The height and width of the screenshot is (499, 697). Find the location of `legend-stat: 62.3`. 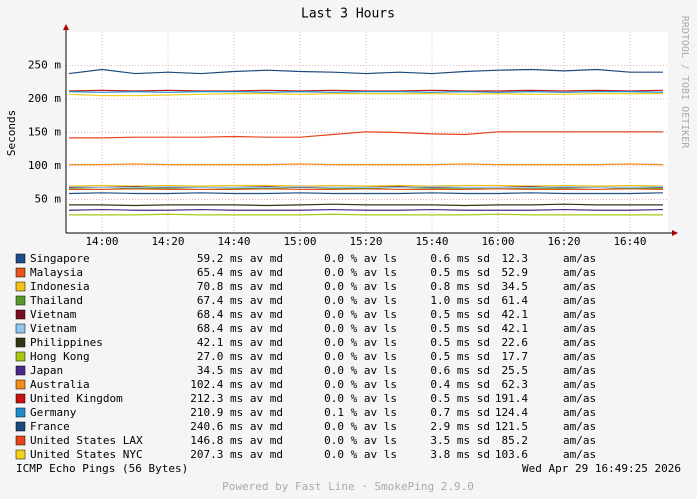

legend-stat: 62.3 is located at coordinates (515, 384).